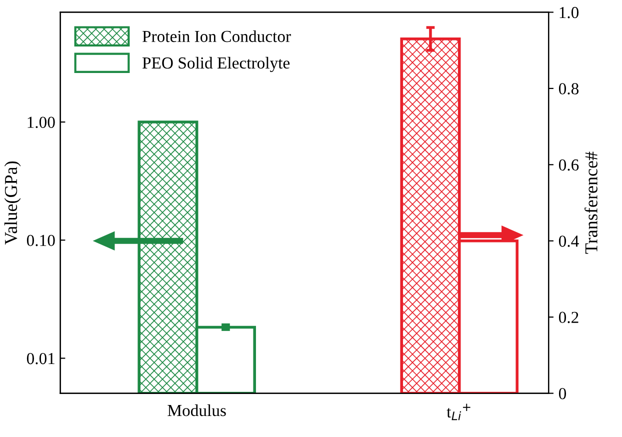 This screenshot has height=437, width=622. Describe the element at coordinates (458, 412) in the screenshot. I see `x-tick-label: t$_{Li}$$^{+}$` at that location.